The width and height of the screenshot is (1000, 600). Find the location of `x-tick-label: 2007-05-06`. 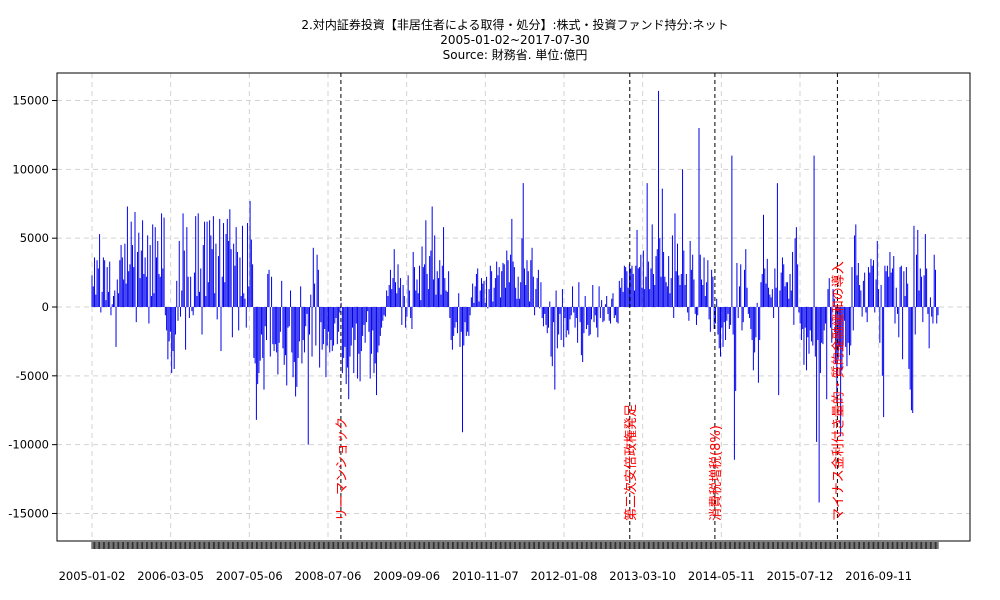

x-tick-label: 2007-05-06 is located at coordinates (249, 576).